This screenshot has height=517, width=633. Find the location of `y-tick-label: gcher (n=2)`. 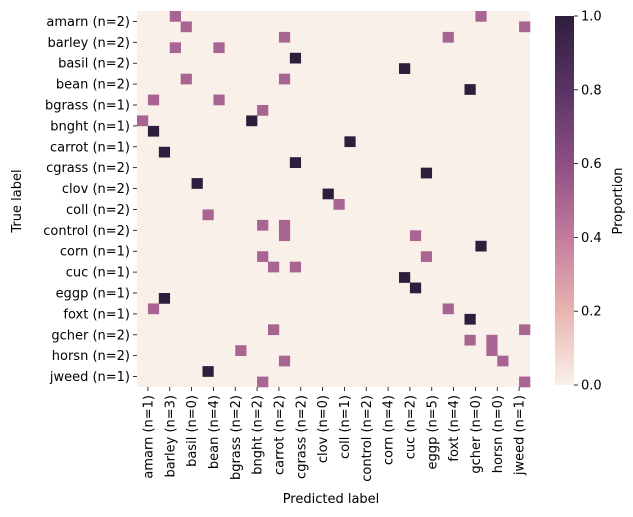

y-tick-label: gcher (n=2) is located at coordinates (90, 335).